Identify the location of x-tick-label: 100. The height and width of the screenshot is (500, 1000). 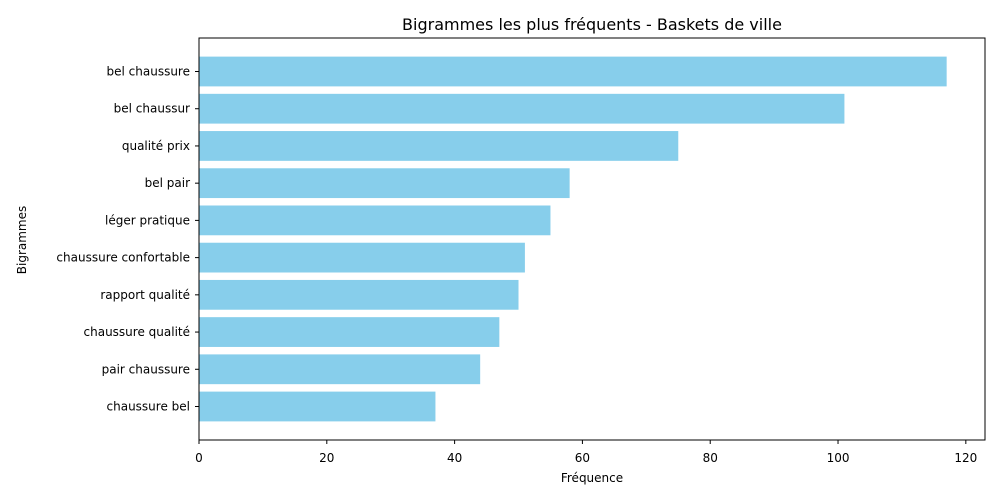
(838, 458).